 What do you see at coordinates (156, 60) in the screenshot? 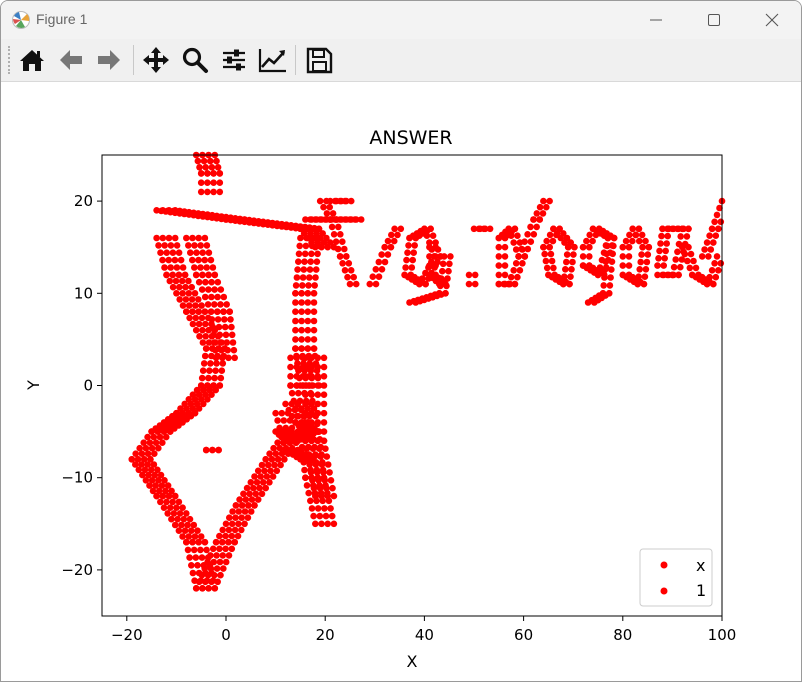
I see `pan-button` at bounding box center [156, 60].